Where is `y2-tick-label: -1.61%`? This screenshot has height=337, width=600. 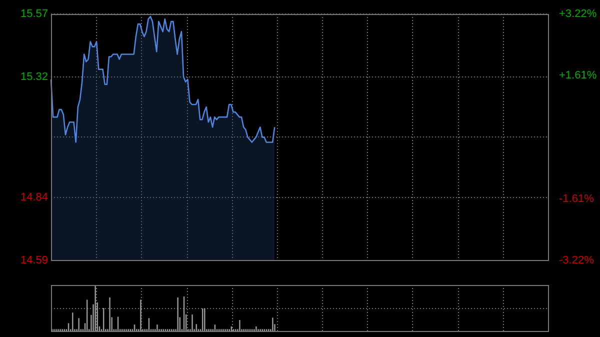
y2-tick-label: -1.61% is located at coordinates (576, 198).